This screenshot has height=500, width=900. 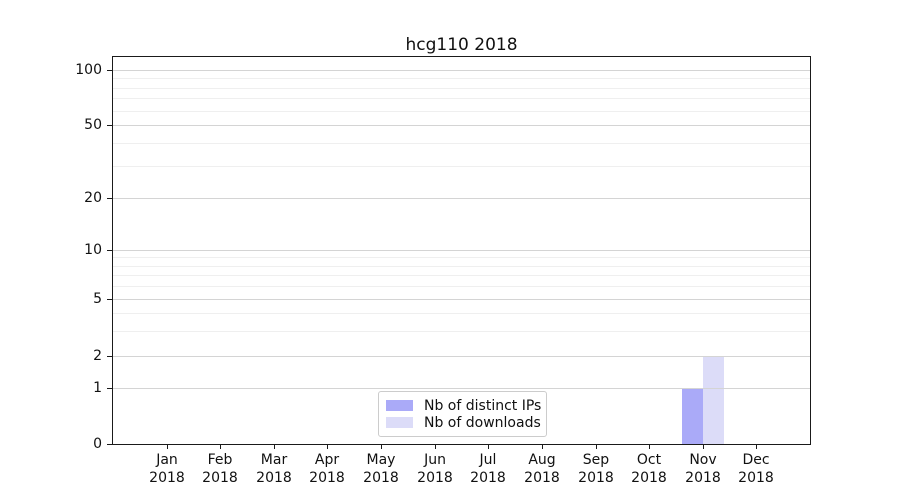 I want to click on y-axis-tick-label: 0, so click(x=97, y=444).